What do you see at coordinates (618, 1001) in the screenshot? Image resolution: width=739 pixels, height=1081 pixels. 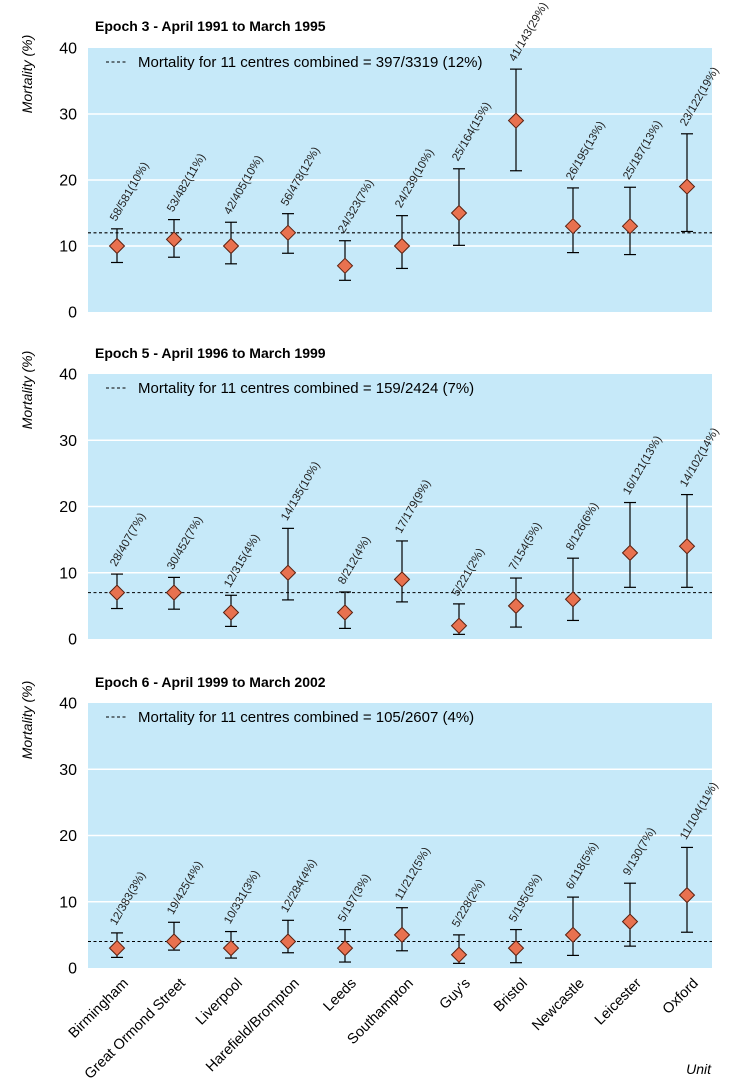 I see `x-category-label: Leicester` at bounding box center [618, 1001].